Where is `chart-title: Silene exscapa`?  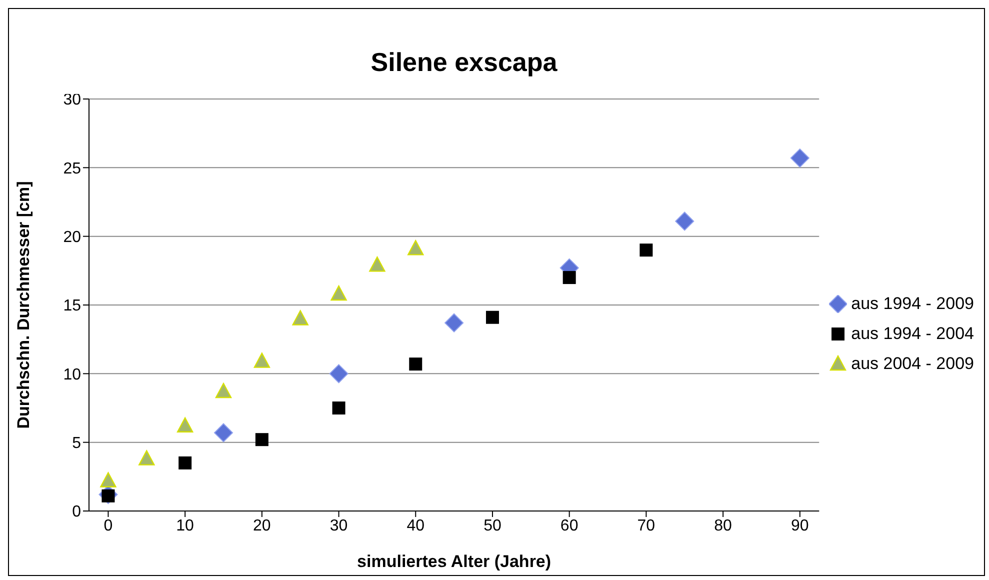 chart-title: Silene exscapa is located at coordinates (464, 62).